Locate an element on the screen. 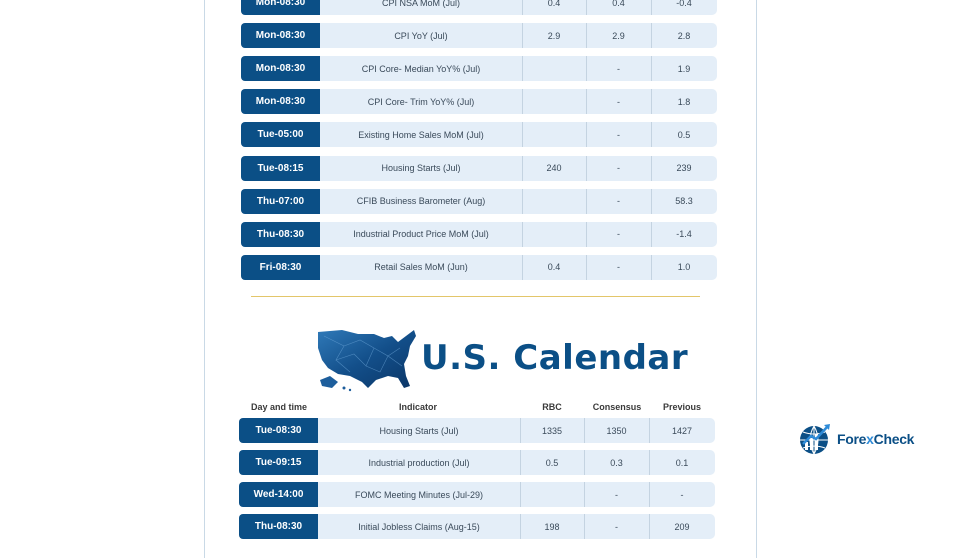 The image size is (960, 558). table-row: Mon-08:30 CPI Core- Median YoY% (Jul) - 1.9 is located at coordinates (479, 69).